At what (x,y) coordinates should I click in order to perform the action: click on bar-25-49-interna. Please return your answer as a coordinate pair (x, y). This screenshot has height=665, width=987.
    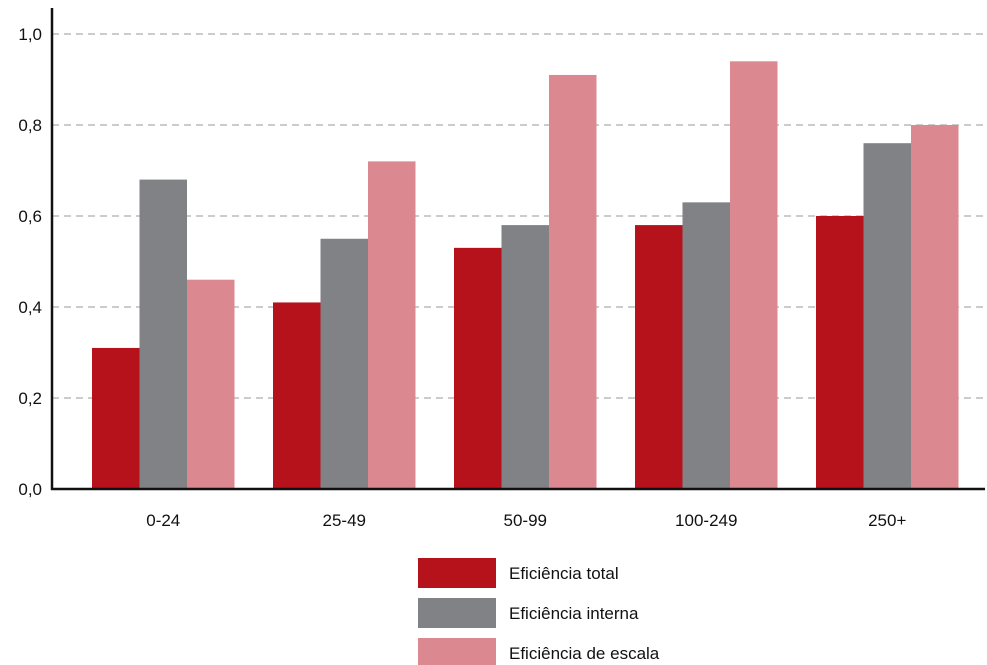
    Looking at the image, I should click on (344, 363).